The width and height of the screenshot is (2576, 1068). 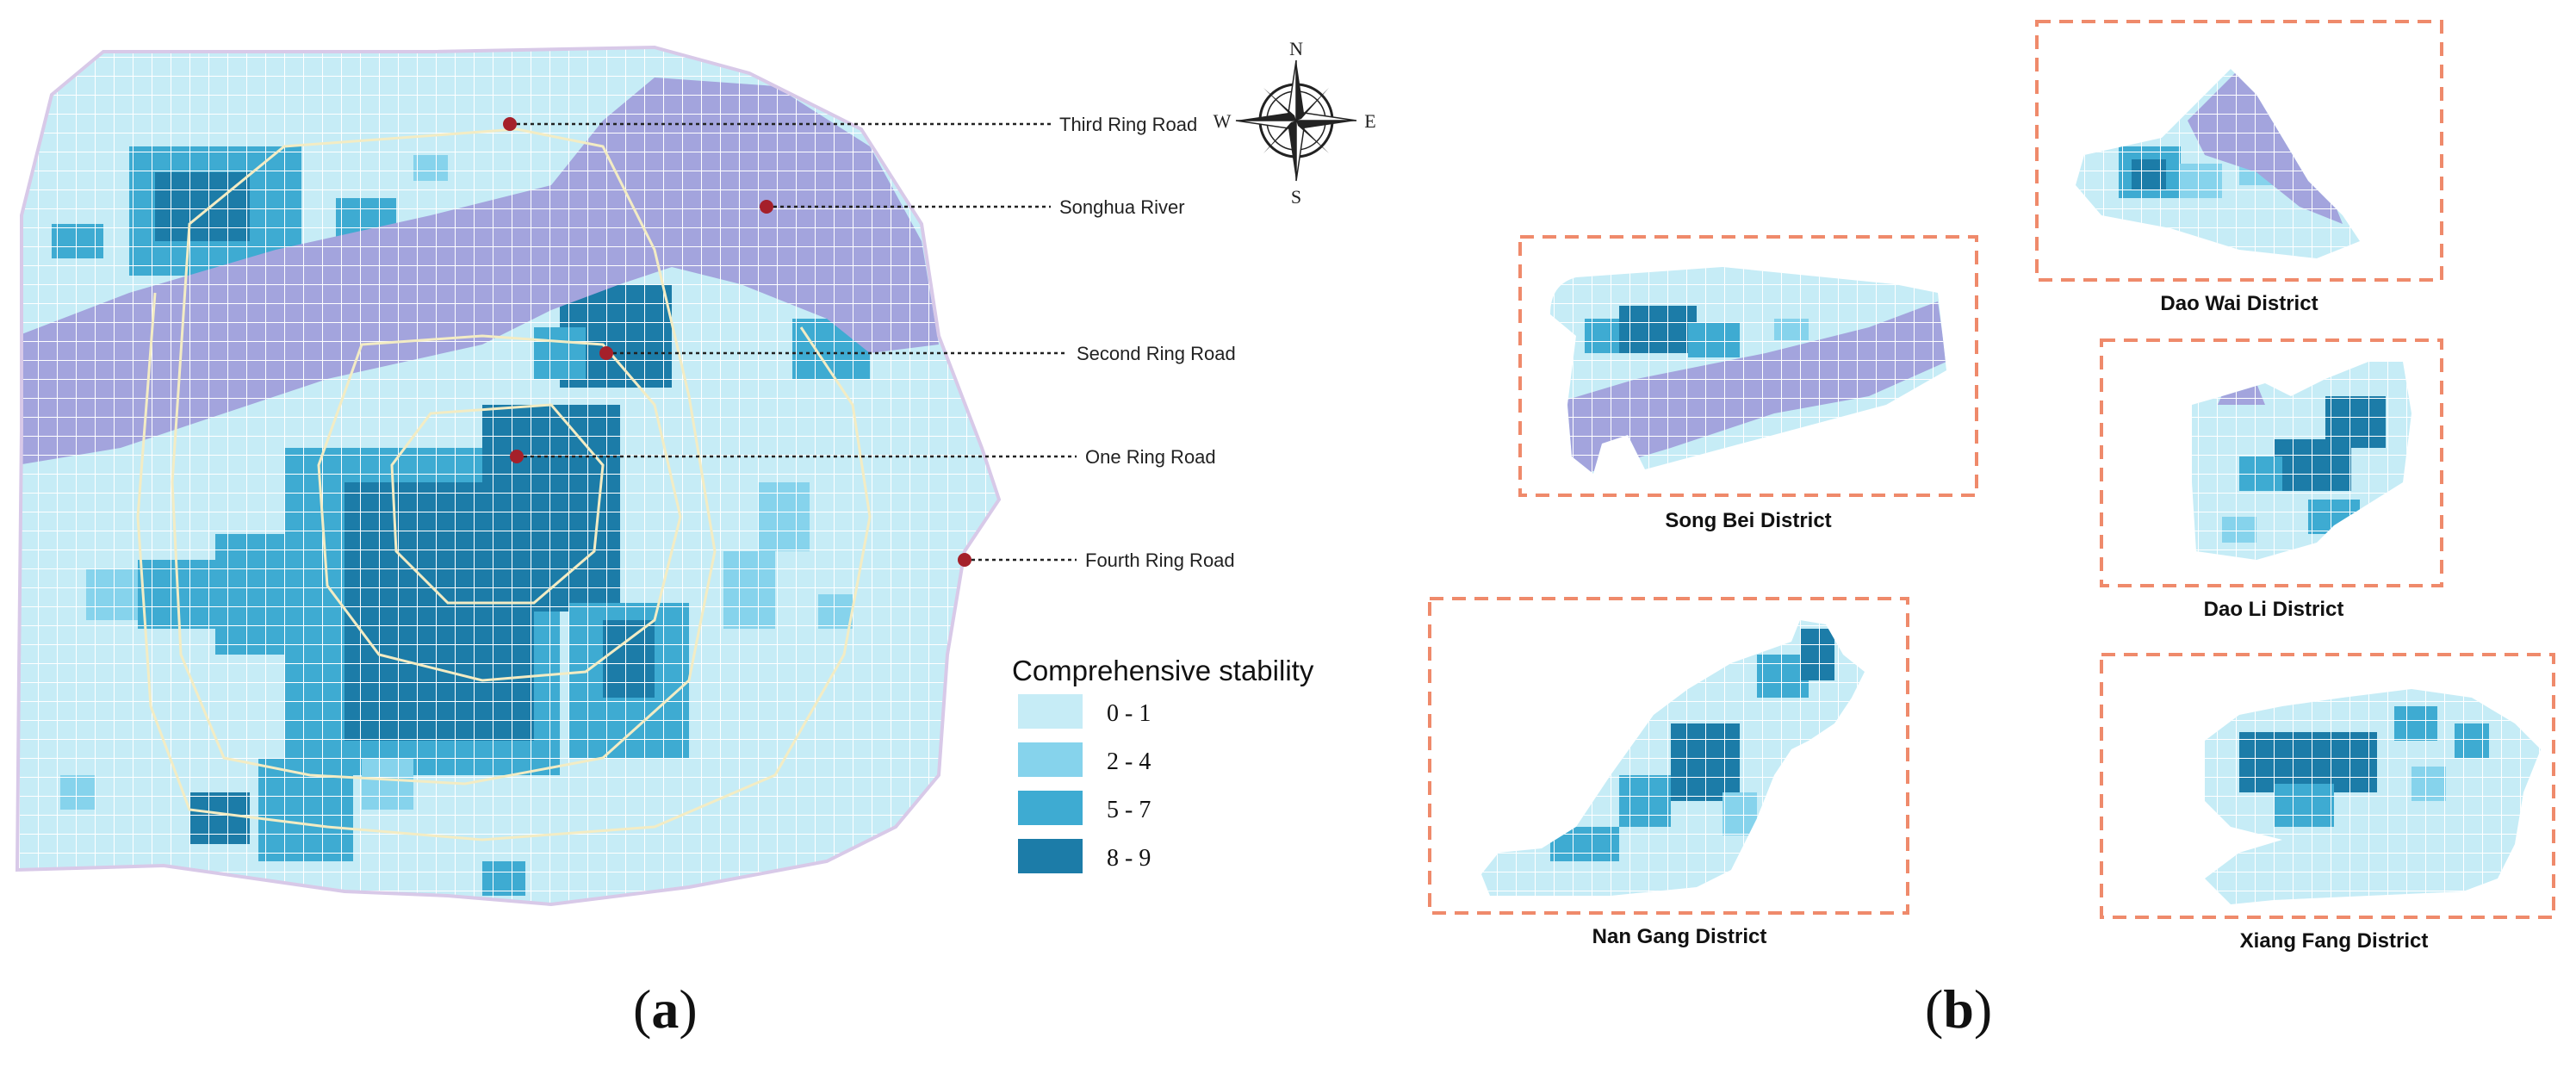 I want to click on third-ring-road-label: Third Ring Road, so click(x=1128, y=124).